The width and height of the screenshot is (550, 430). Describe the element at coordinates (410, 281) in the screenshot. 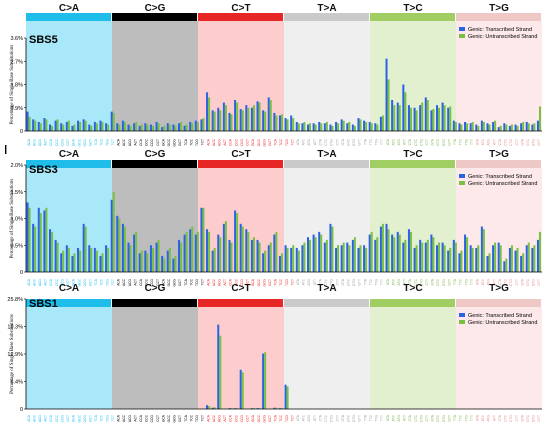

I see `context-label-68: CTA` at that location.